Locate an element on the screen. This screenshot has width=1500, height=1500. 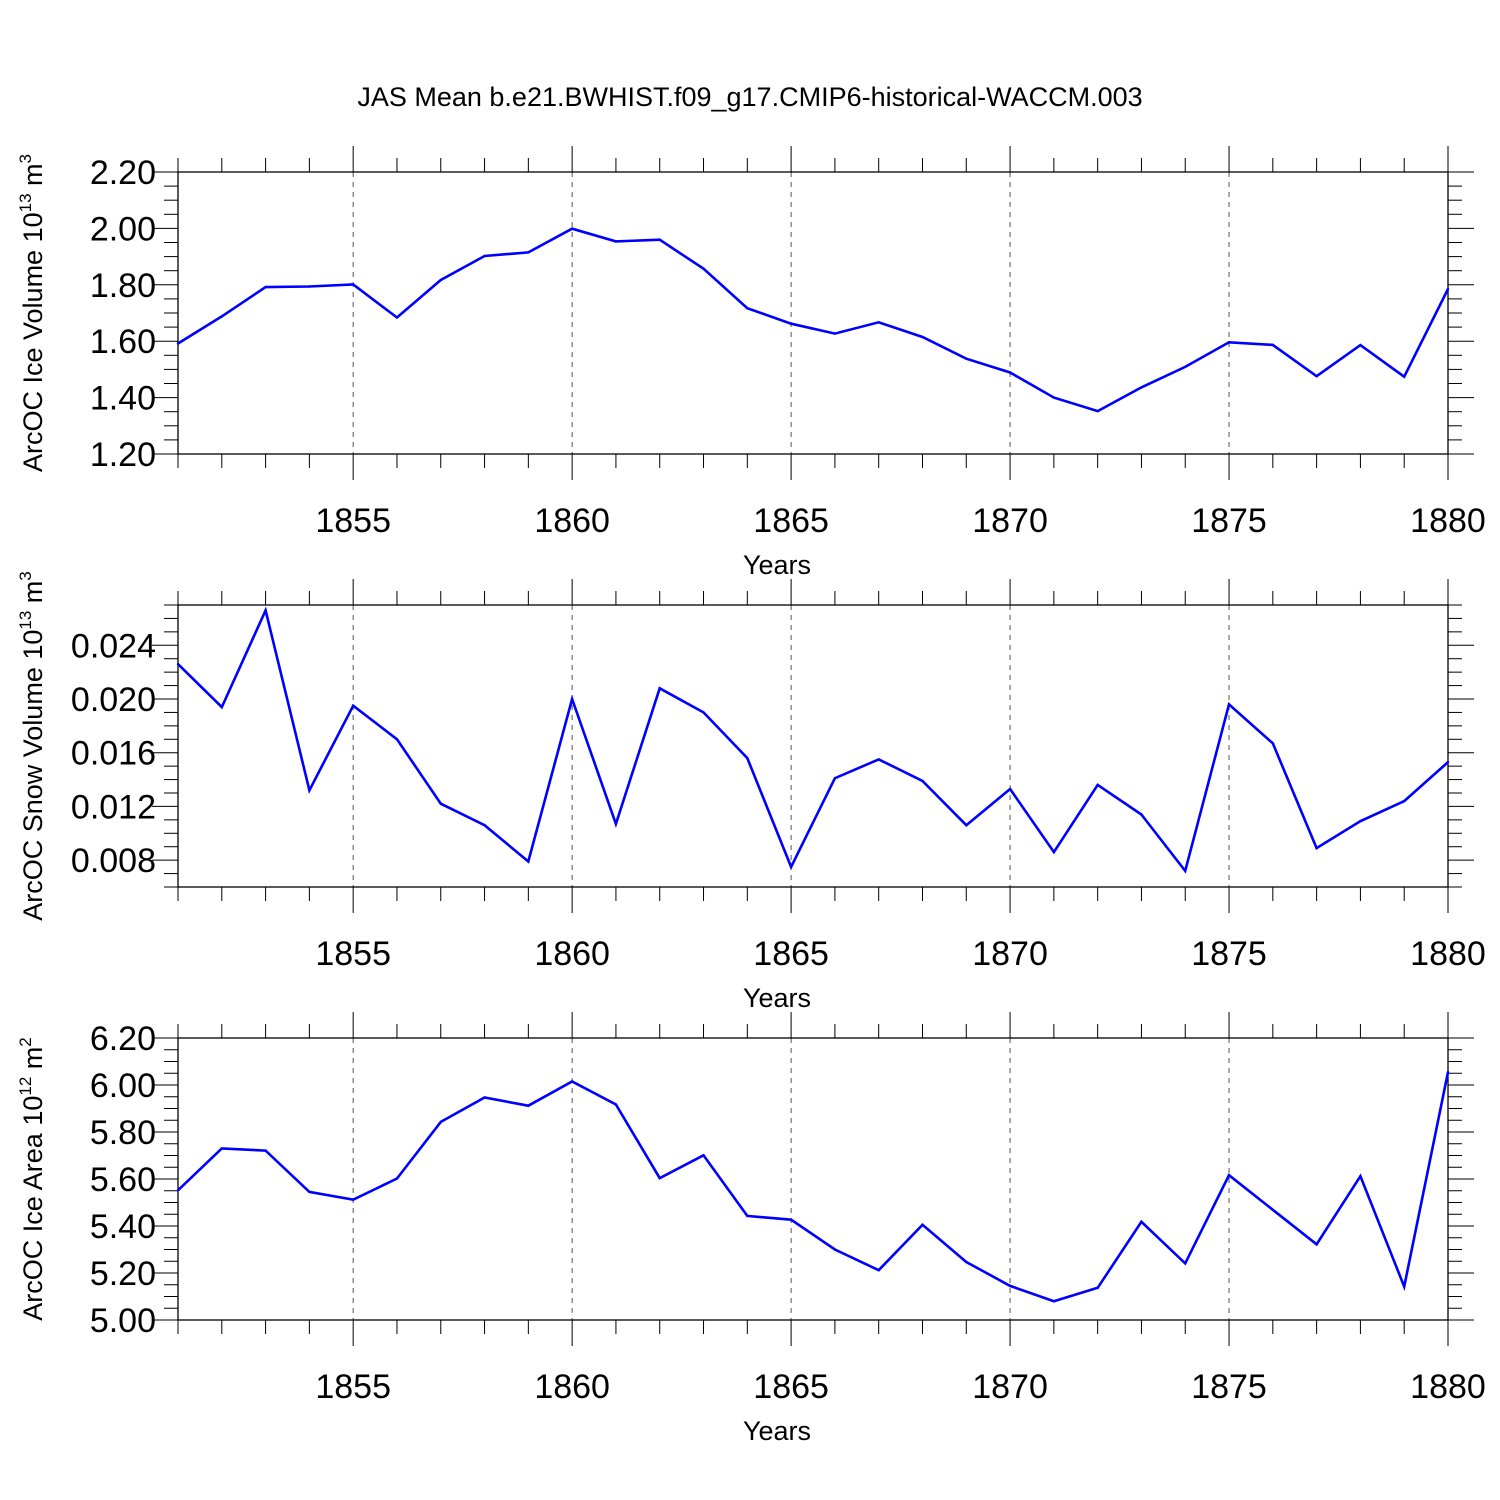
y-tick-label: 0.016 is located at coordinates (113, 754).